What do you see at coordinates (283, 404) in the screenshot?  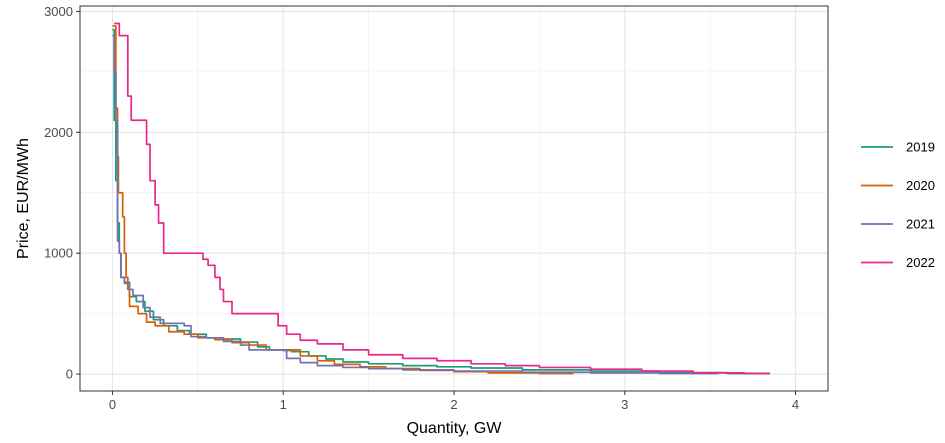 I see `x-tick-label: 1` at bounding box center [283, 404].